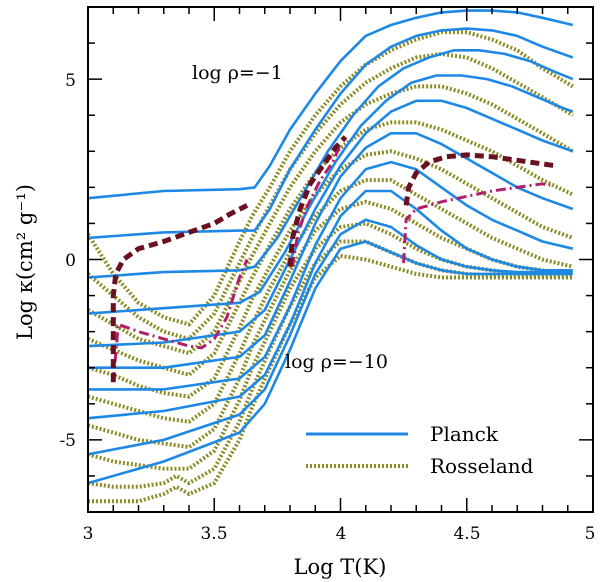 Image resolution: width=600 pixels, height=582 pixels. What do you see at coordinates (237, 73) in the screenshot?
I see `annotation-log-rho-1: log ρ=−1` at bounding box center [237, 73].